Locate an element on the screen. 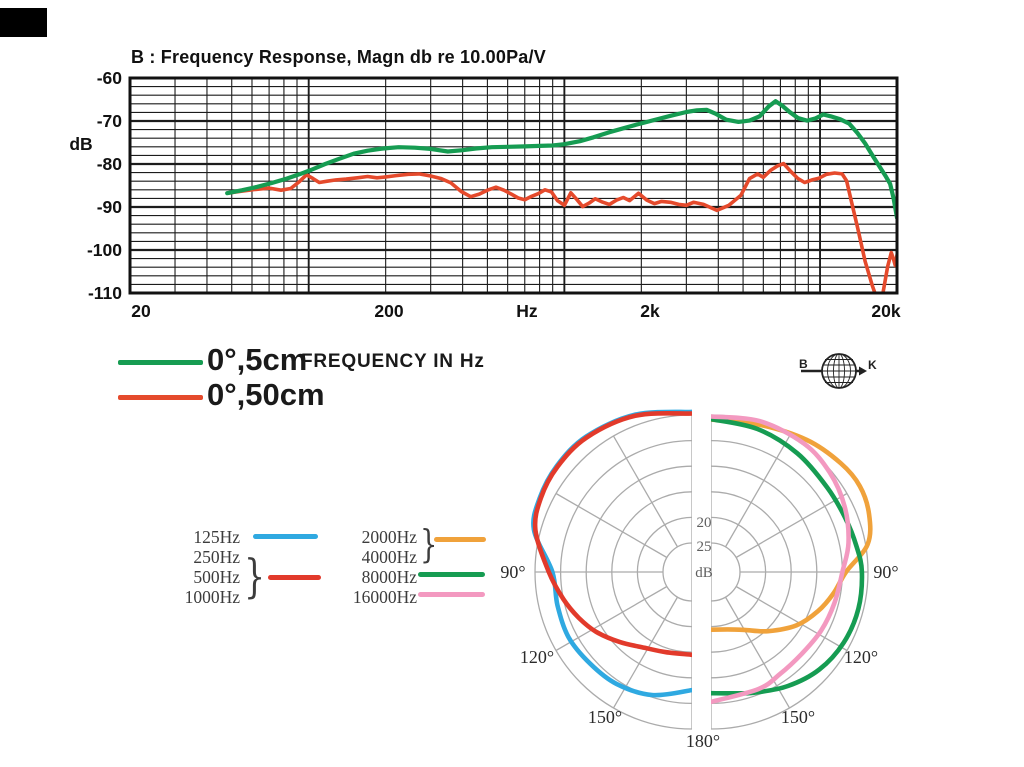 This screenshot has width=1024, height=767. black-corner-block is located at coordinates (23, 22).